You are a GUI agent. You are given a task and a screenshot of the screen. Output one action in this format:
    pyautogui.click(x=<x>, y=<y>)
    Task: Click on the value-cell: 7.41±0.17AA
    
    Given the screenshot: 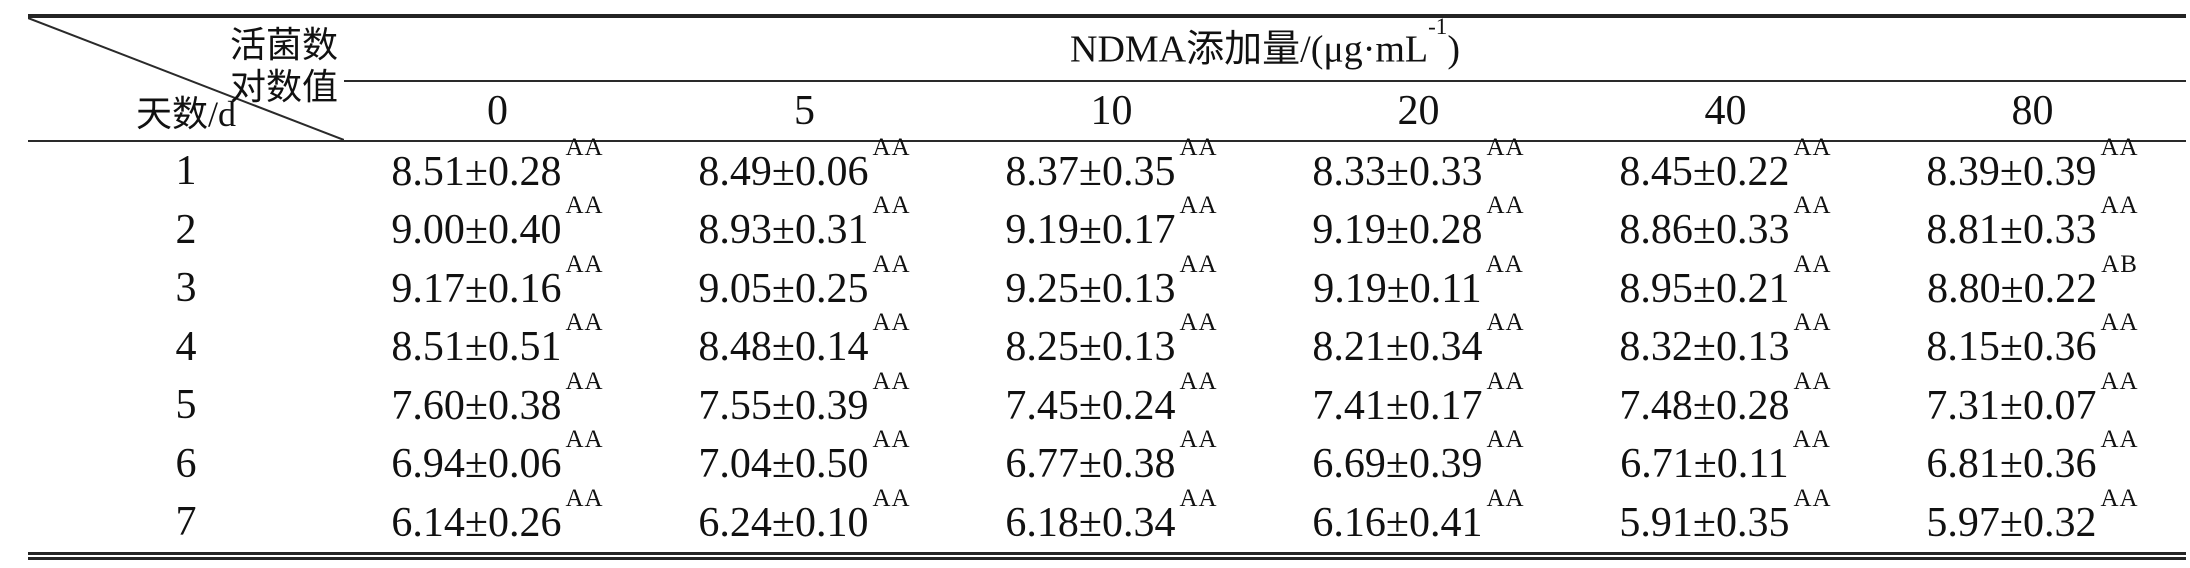 What is the action you would take?
    pyautogui.click(x=1418, y=402)
    